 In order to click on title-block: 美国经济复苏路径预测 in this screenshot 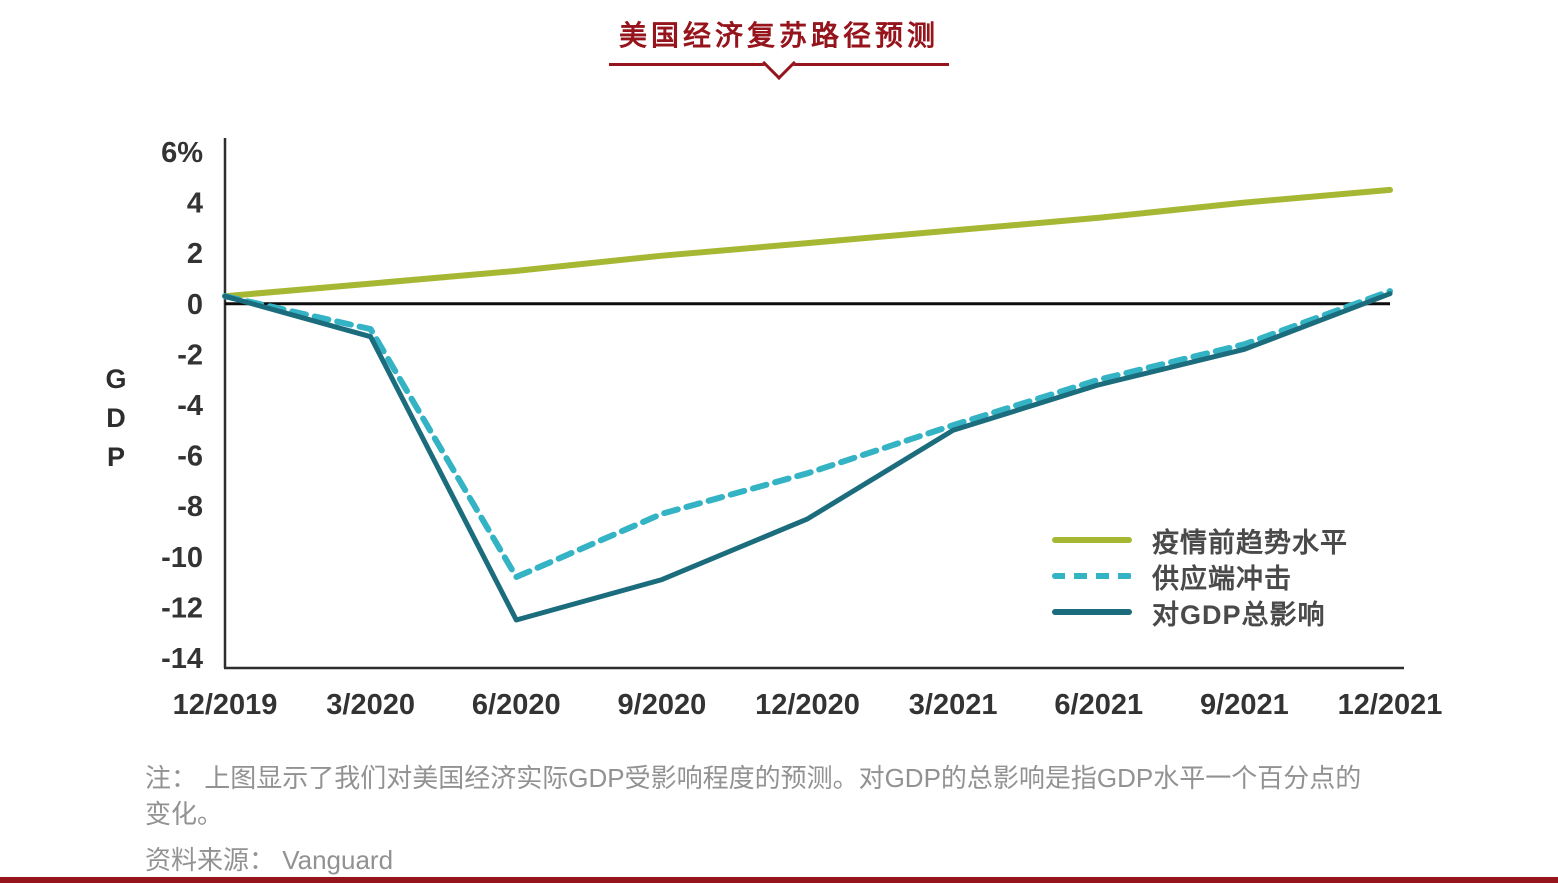, I will do `click(779, 47)`.